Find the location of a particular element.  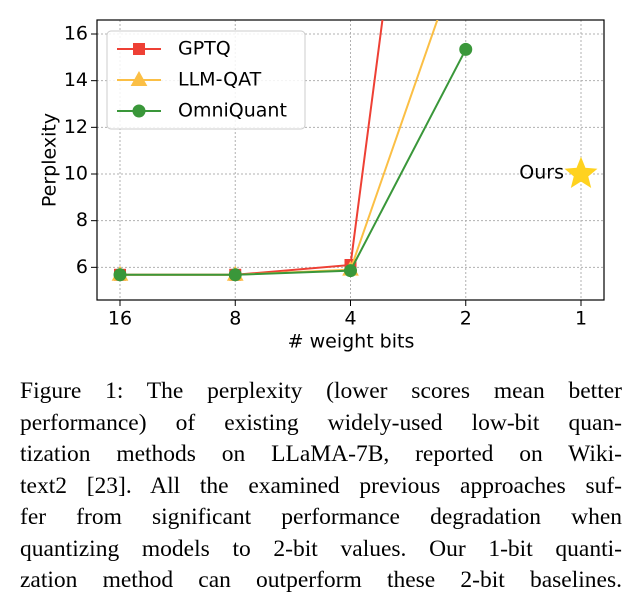

legend-box is located at coordinates (206, 80).